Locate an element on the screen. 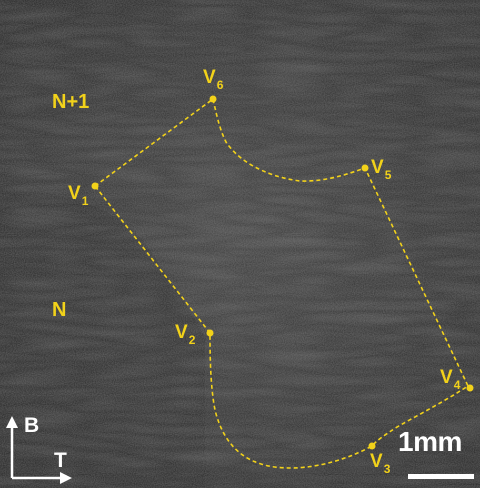 The image size is (480, 488). scale-bar is located at coordinates (441, 476).